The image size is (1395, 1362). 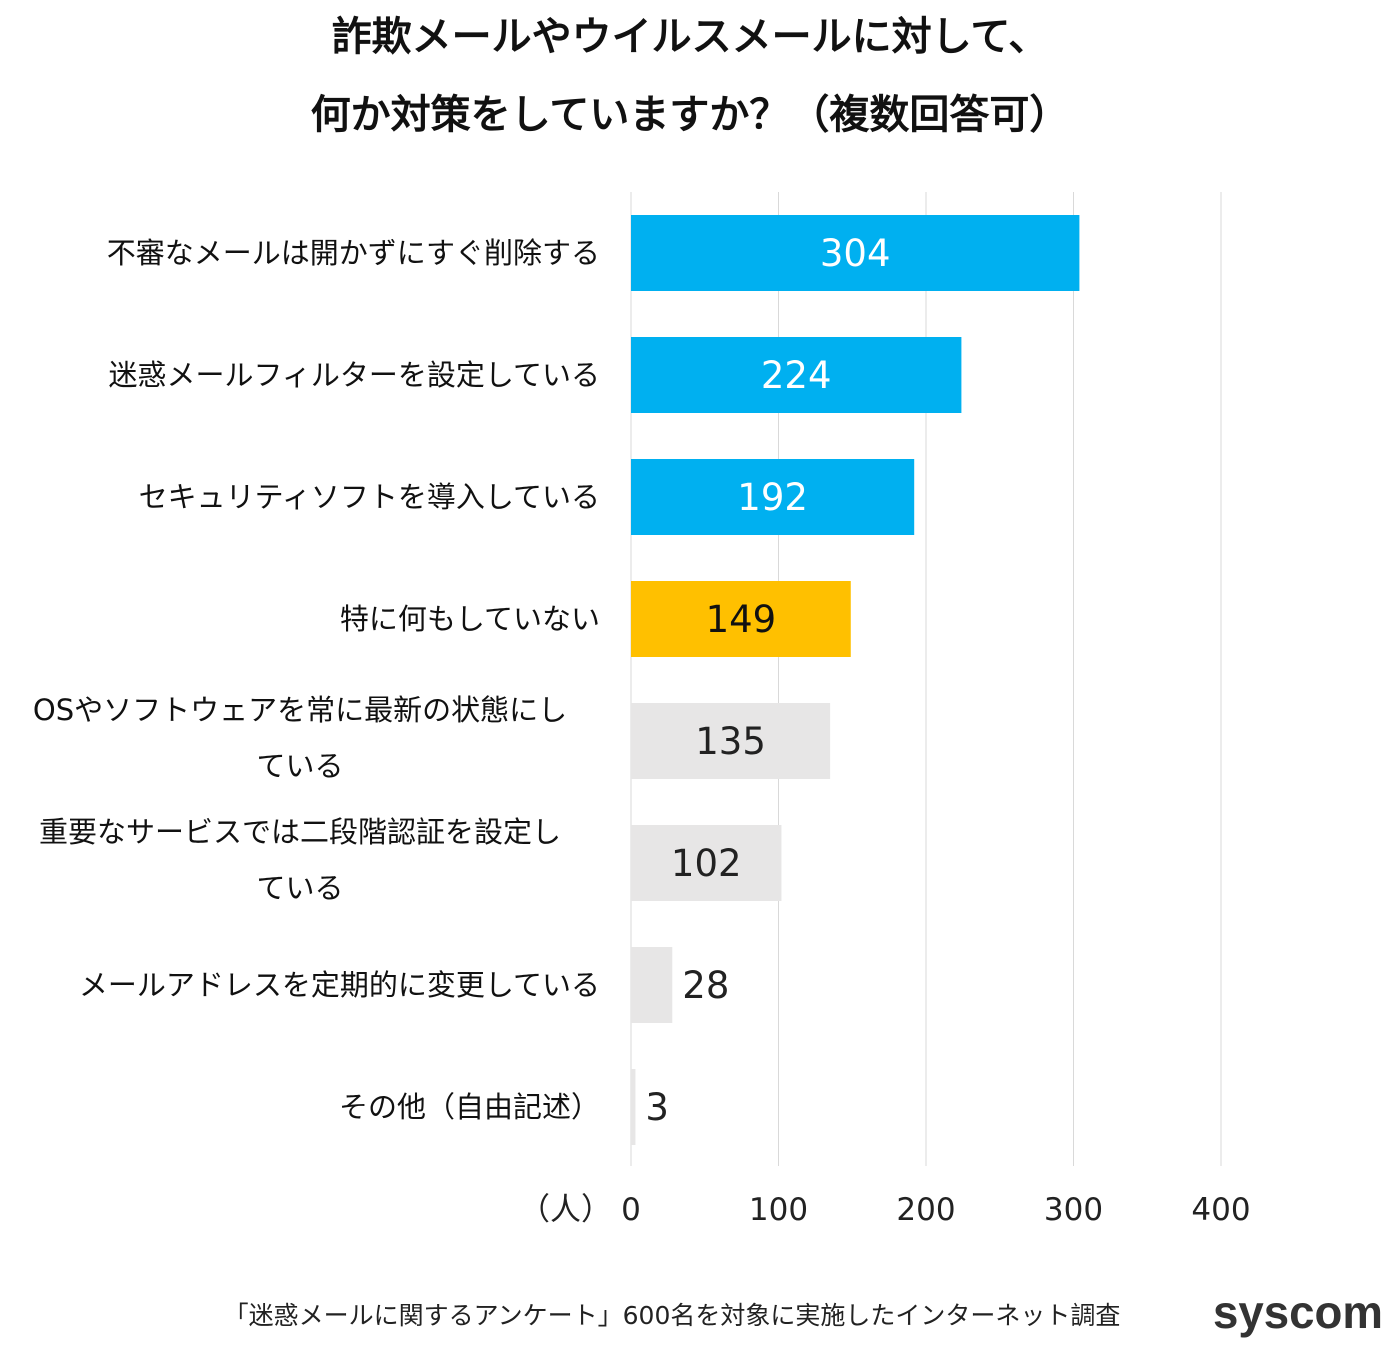 I want to click on x-tick-label: 300, so click(x=1073, y=1210).